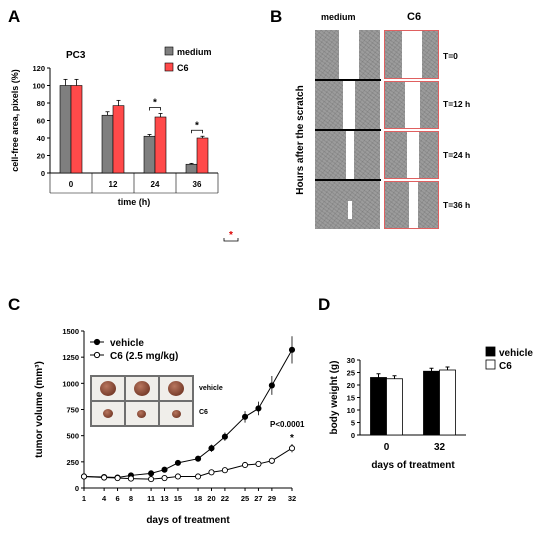 The image size is (550, 535). What do you see at coordinates (41, 138) in the screenshot?
I see `a-y-tick-label-2: 40` at bounding box center [41, 138].